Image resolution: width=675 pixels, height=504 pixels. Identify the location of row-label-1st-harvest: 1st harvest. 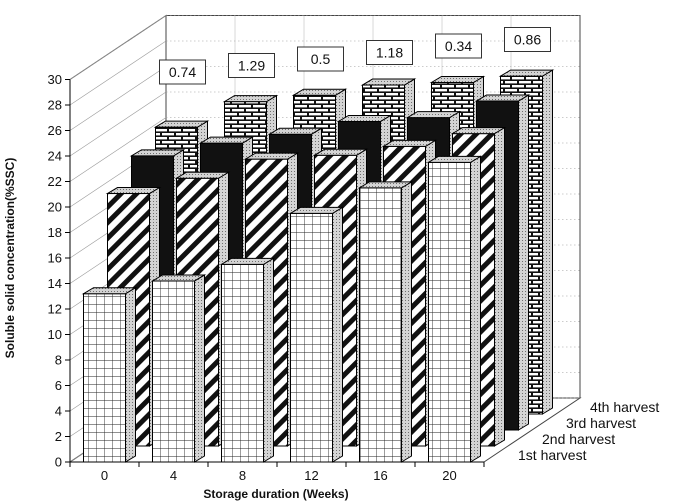
(552, 455).